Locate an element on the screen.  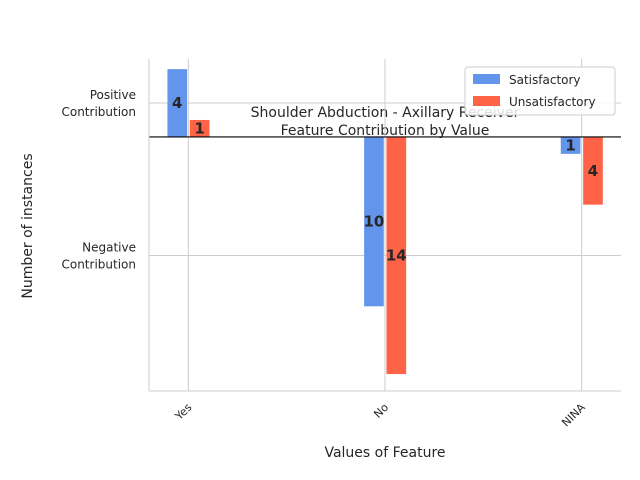
x-tick-label: NINA is located at coordinates (573, 415).